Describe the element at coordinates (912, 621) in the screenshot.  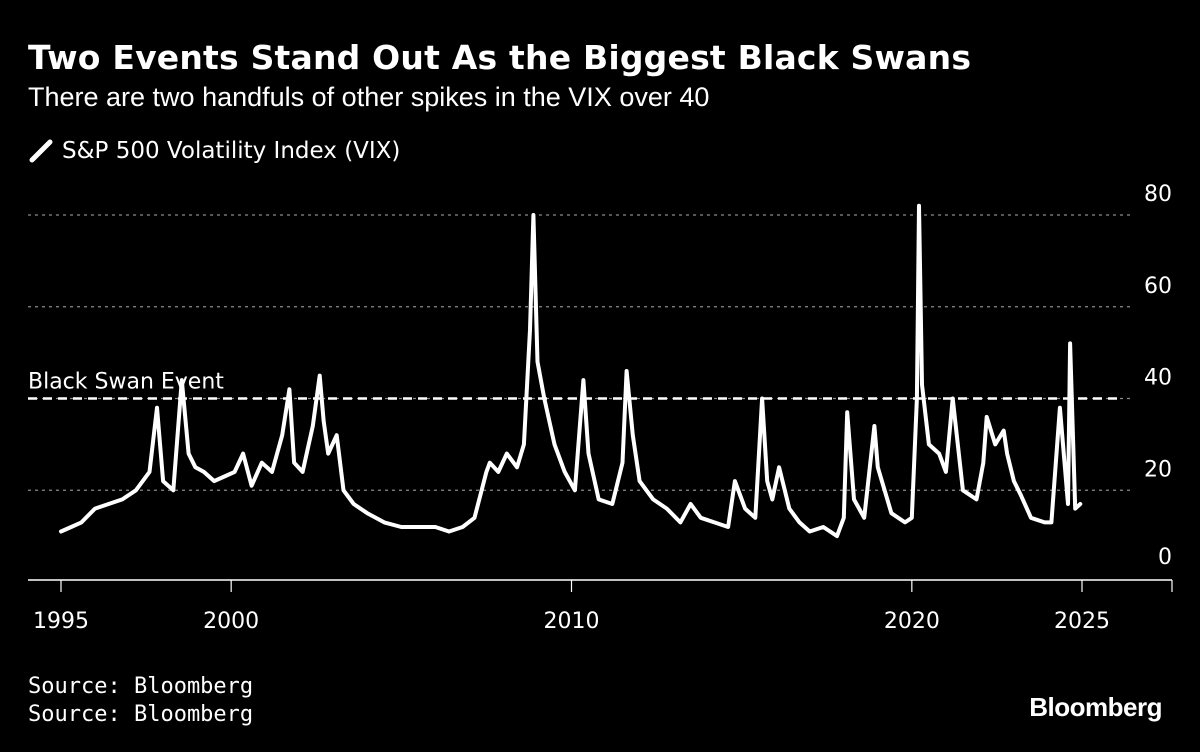
I see `x-tick-label: 2020` at that location.